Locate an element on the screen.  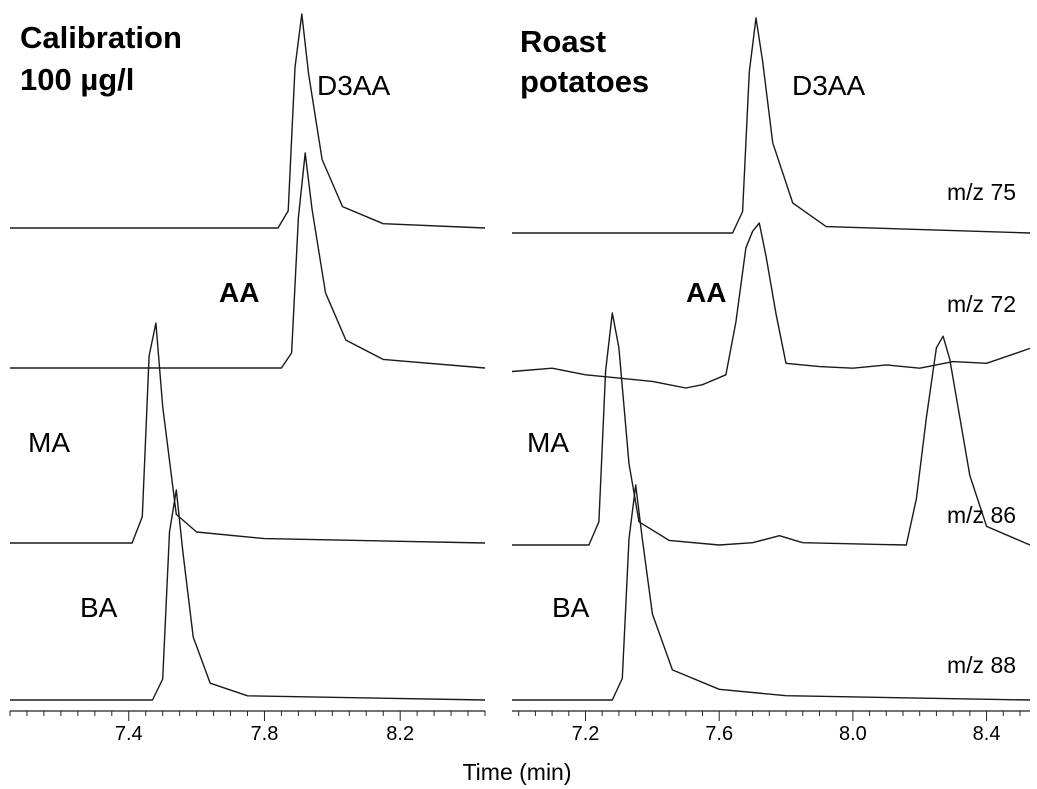
peak-label-aa-rp: AA is located at coordinates (706, 292).